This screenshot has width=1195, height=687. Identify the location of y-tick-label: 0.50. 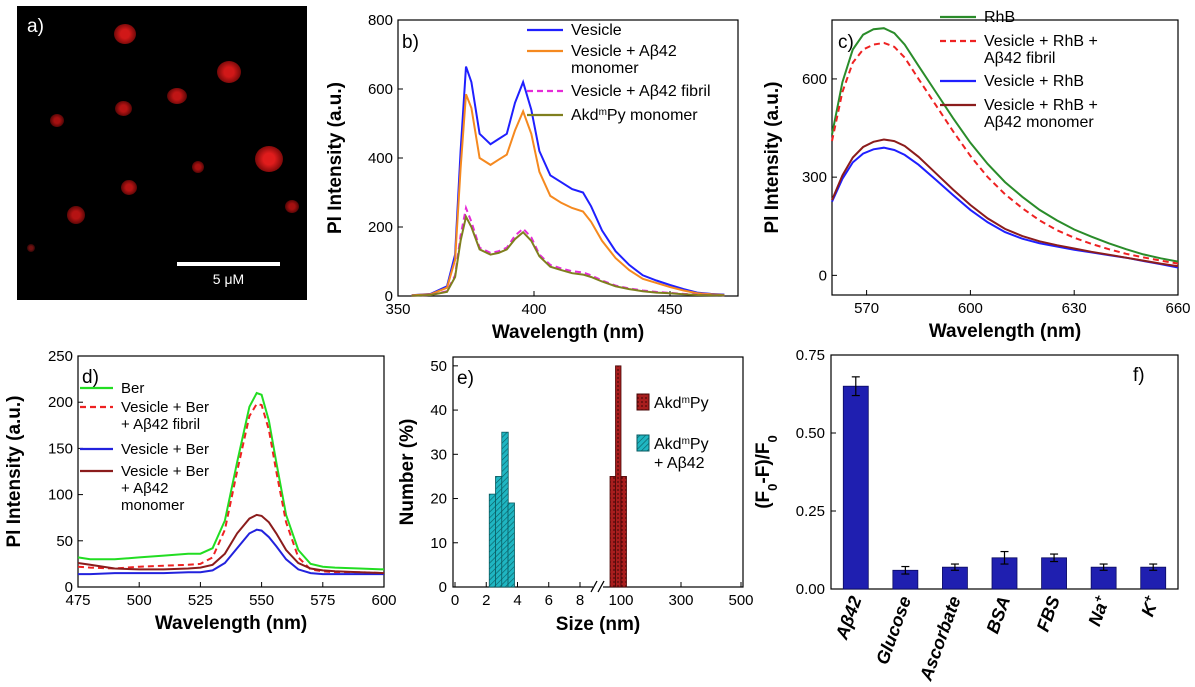
(810, 433).